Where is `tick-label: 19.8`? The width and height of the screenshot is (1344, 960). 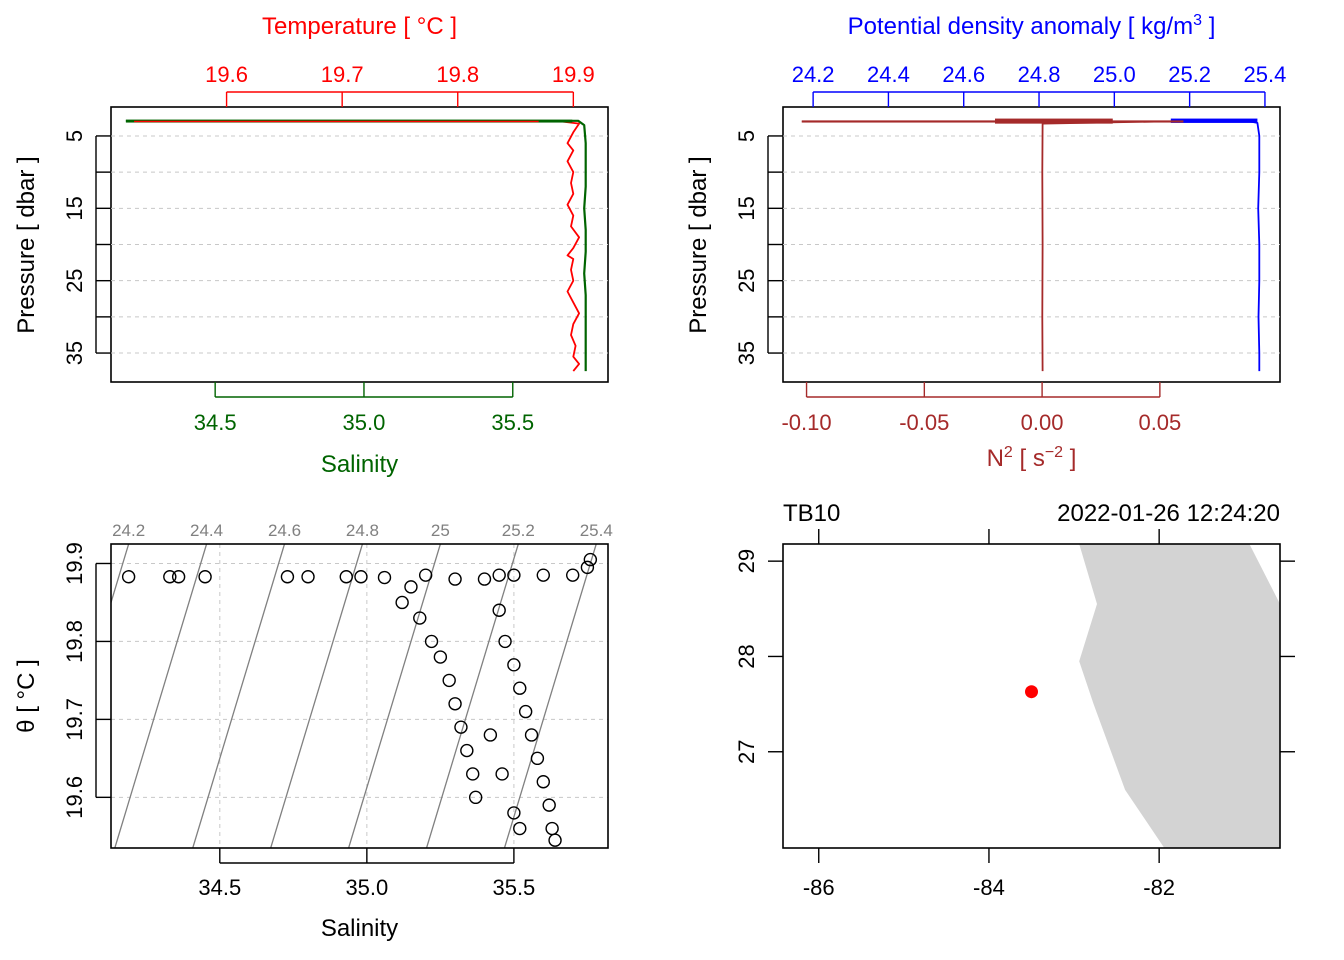
tick-label: 19.8 is located at coordinates (457, 74).